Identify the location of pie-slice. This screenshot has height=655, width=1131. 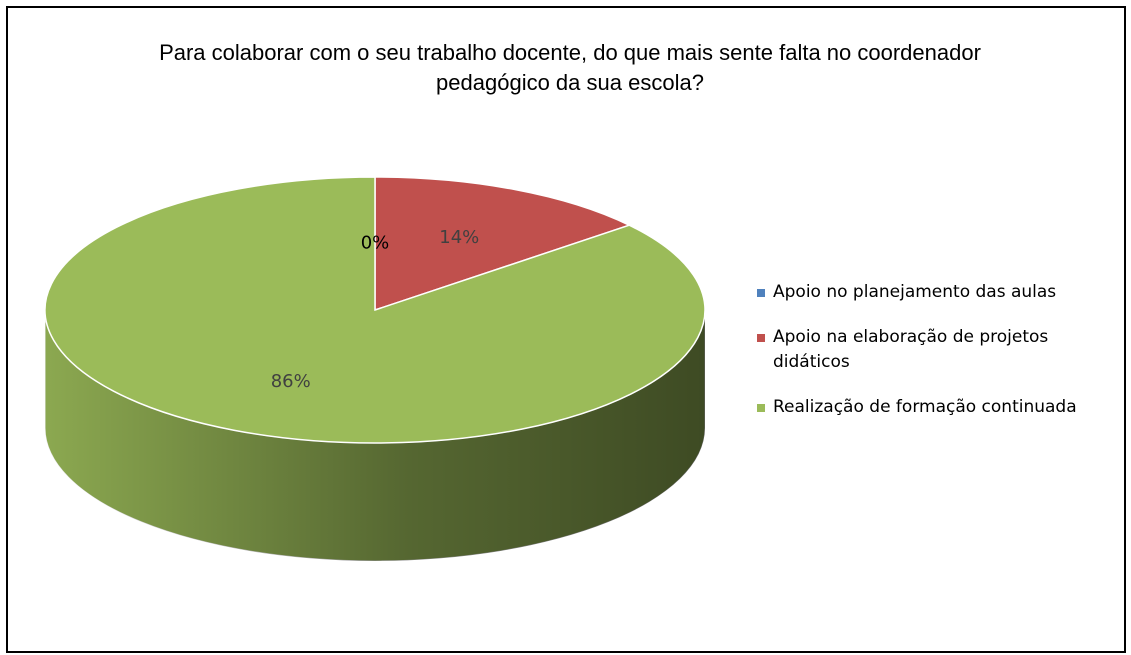
(503, 244).